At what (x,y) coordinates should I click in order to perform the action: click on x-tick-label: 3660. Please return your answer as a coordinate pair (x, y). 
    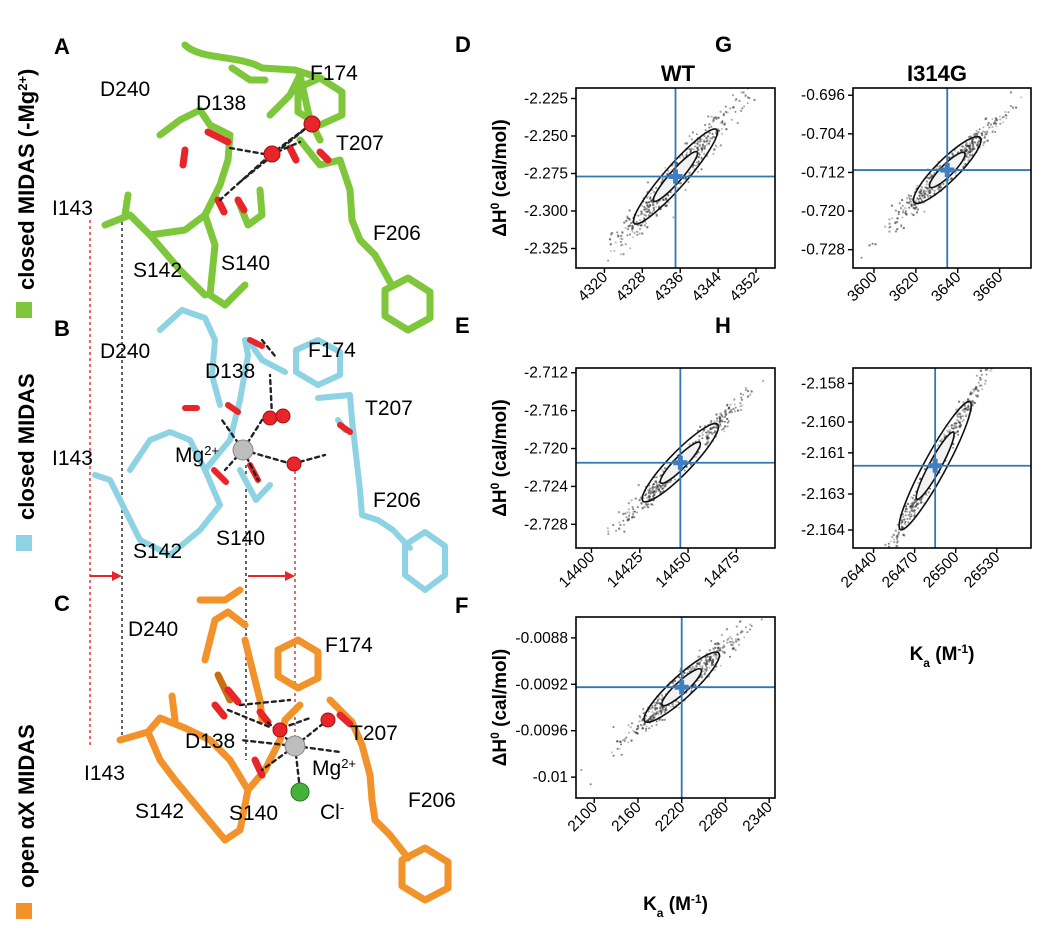
    Looking at the image, I should click on (988, 287).